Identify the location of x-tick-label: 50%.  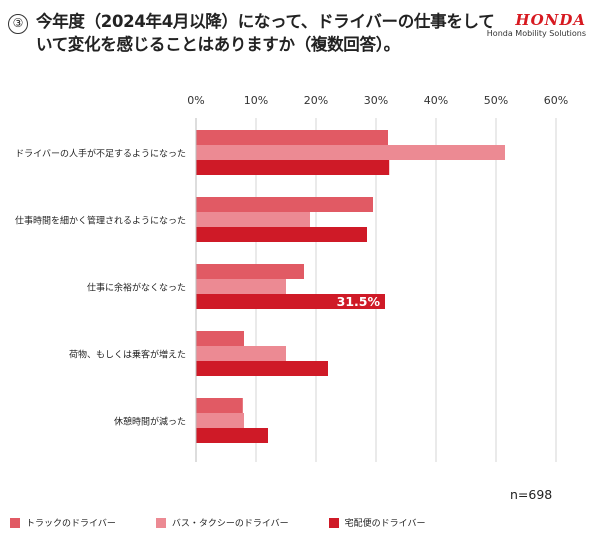
(496, 100).